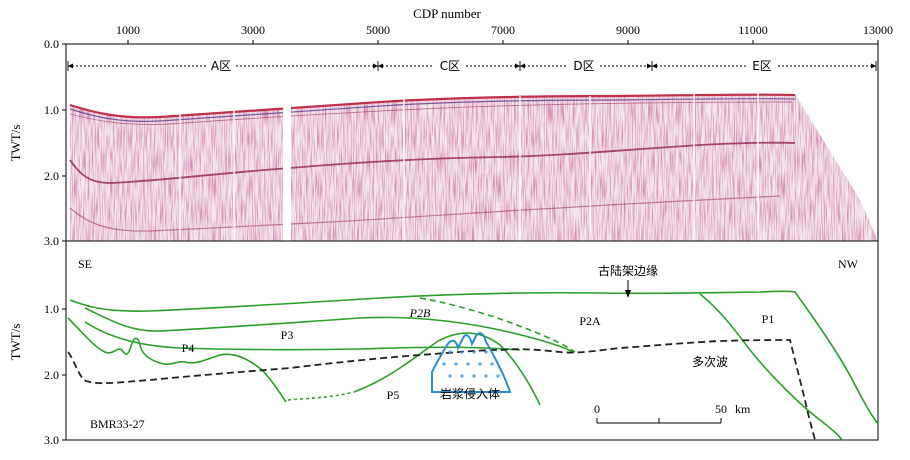 The height and width of the screenshot is (460, 910). What do you see at coordinates (762, 66) in the screenshot?
I see `zone-label-e: E区` at bounding box center [762, 66].